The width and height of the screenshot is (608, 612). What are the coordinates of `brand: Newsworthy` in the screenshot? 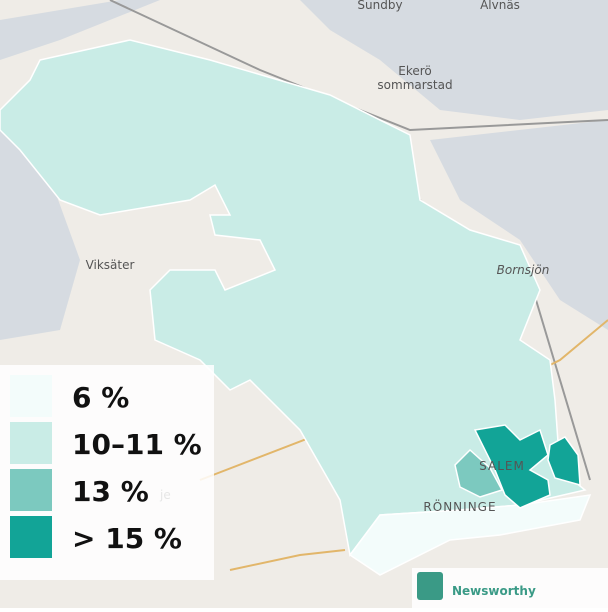 It's located at (510, 588).